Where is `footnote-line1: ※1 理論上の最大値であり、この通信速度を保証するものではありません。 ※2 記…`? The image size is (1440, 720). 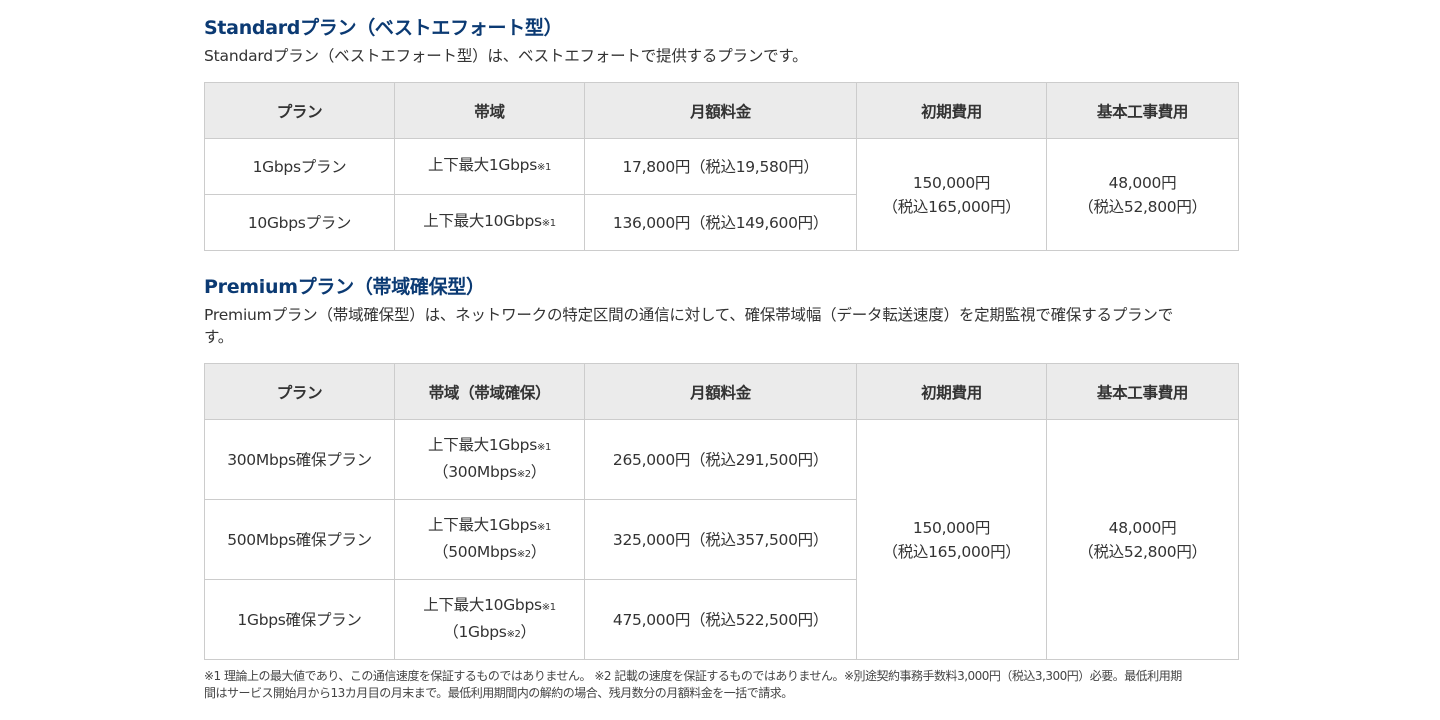 footnote-line1: ※1 理論上の最大値であり、この通信速度を保証するものではありません。 ※2 記… is located at coordinates (693, 676).